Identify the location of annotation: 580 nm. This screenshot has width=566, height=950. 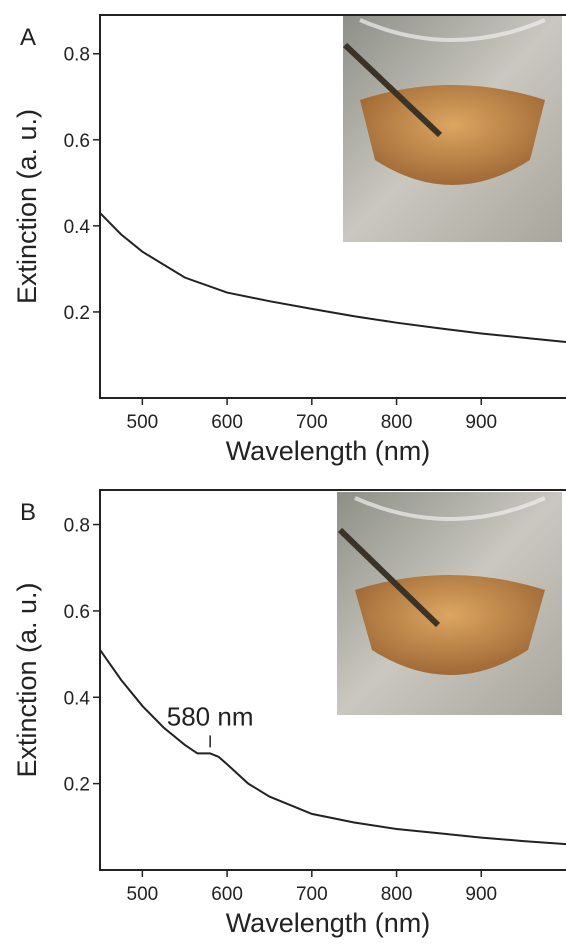
(210, 716).